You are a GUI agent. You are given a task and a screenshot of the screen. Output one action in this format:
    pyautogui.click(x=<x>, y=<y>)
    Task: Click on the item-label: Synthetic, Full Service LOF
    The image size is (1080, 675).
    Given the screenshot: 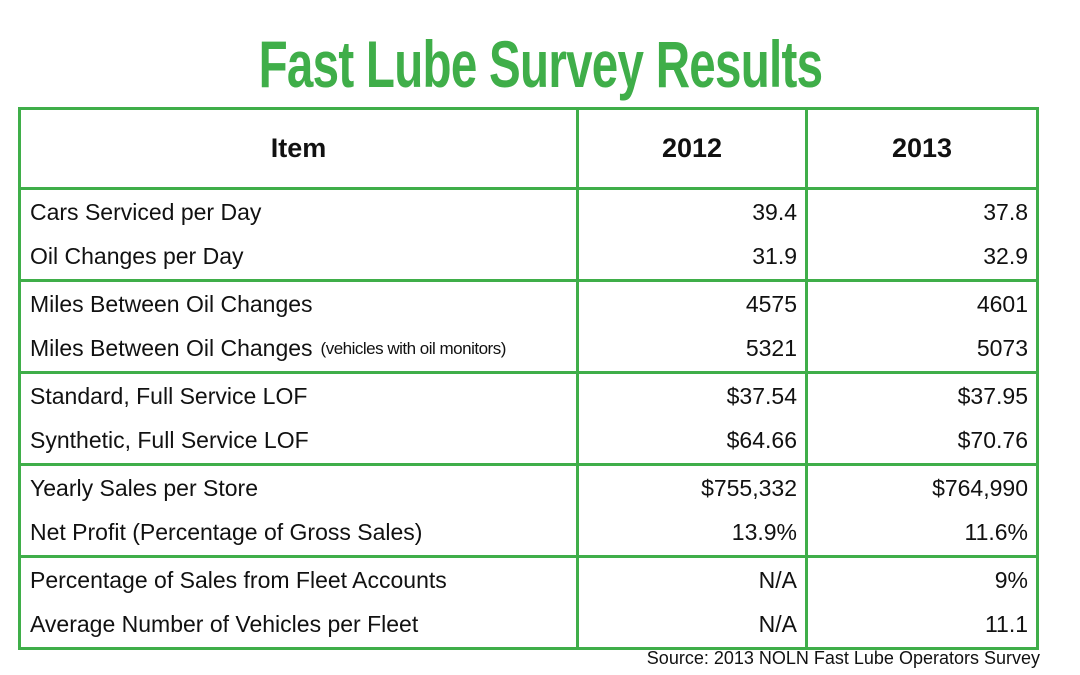 What is the action you would take?
    pyautogui.click(x=169, y=440)
    